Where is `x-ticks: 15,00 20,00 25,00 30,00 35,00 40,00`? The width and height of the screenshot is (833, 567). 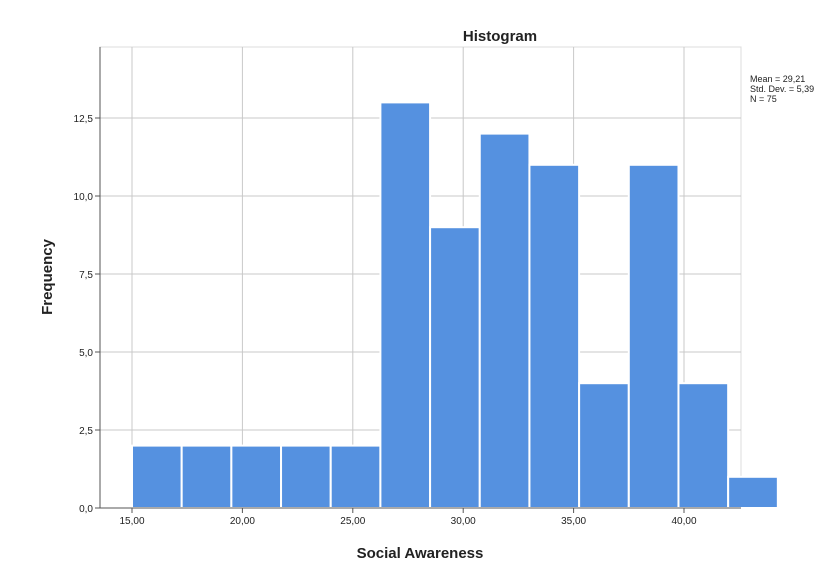
x-ticks: 15,00 20,00 25,00 30,00 35,00 40,00 is located at coordinates (408, 517).